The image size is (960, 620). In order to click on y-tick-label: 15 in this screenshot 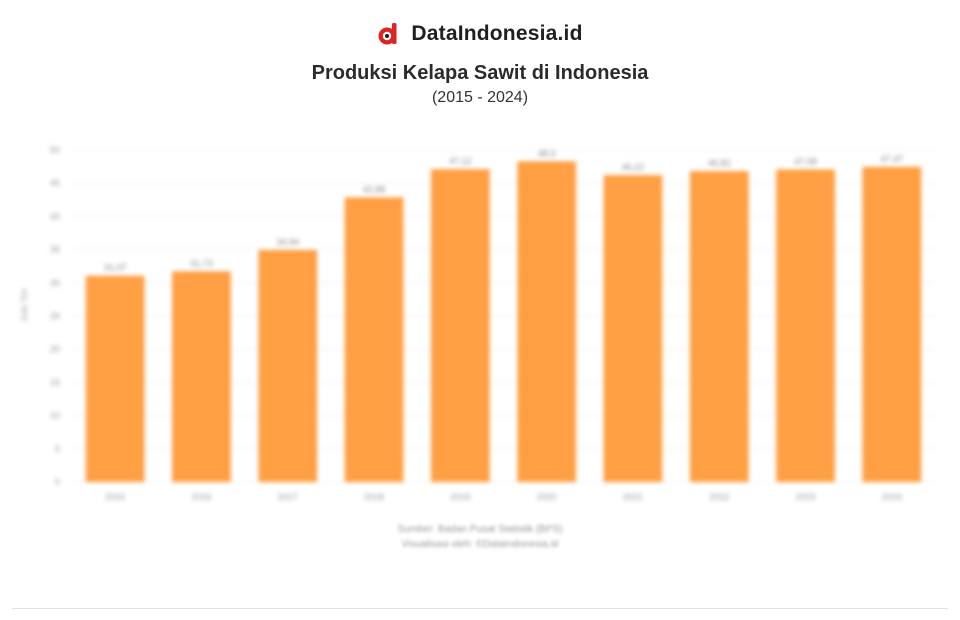, I will do `click(55, 382)`.